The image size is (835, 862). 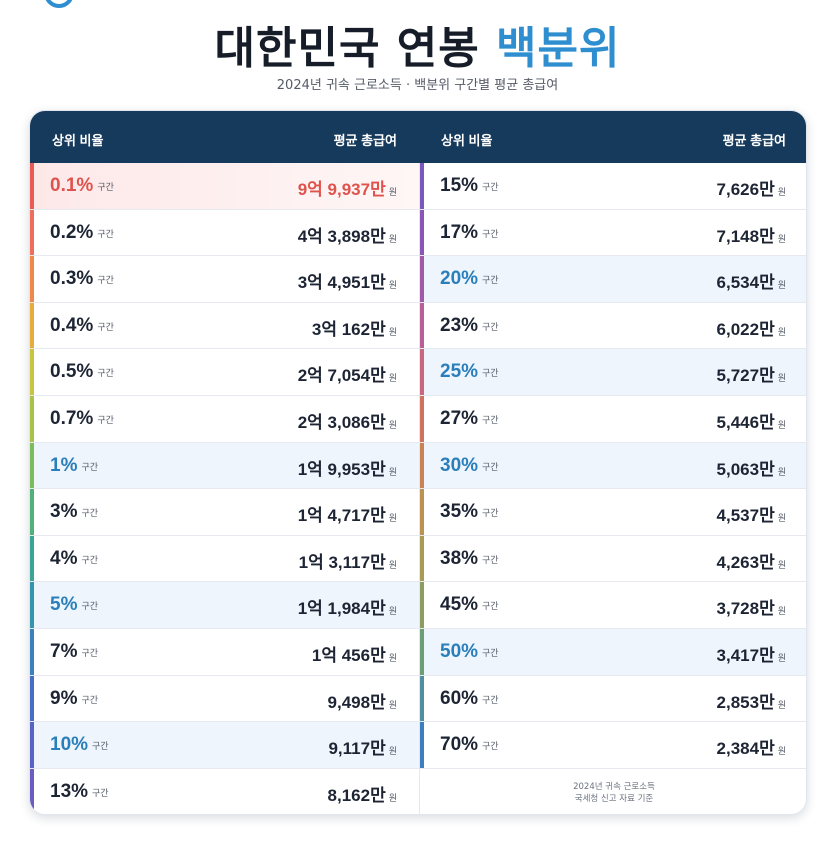 What do you see at coordinates (469, 326) in the screenshot?
I see `percentile-label: 23% 구간` at bounding box center [469, 326].